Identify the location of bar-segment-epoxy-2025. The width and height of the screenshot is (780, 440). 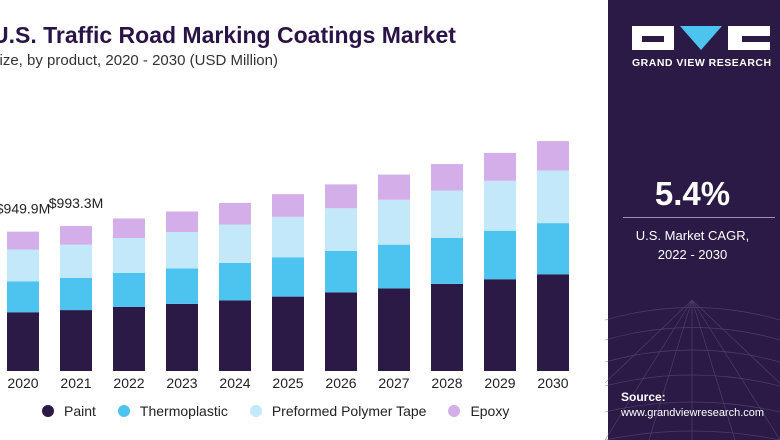
(288, 205).